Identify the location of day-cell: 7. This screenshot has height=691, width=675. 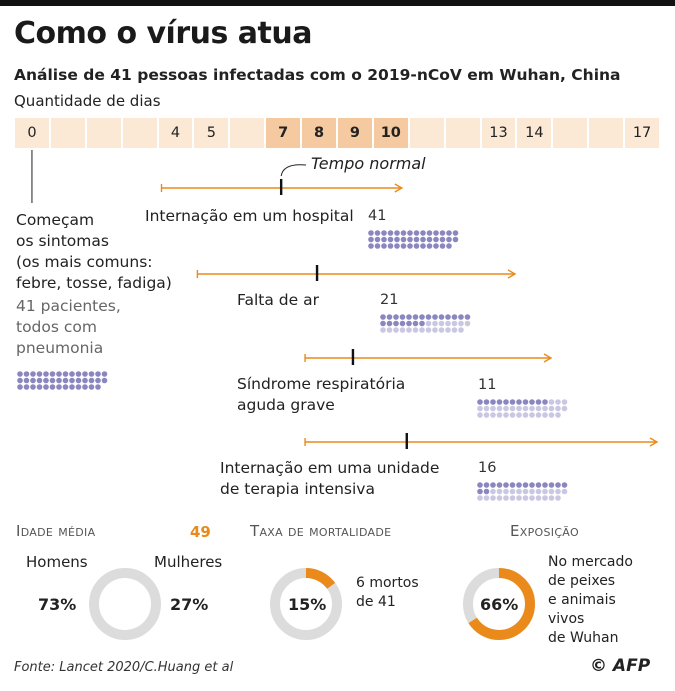
(283, 133).